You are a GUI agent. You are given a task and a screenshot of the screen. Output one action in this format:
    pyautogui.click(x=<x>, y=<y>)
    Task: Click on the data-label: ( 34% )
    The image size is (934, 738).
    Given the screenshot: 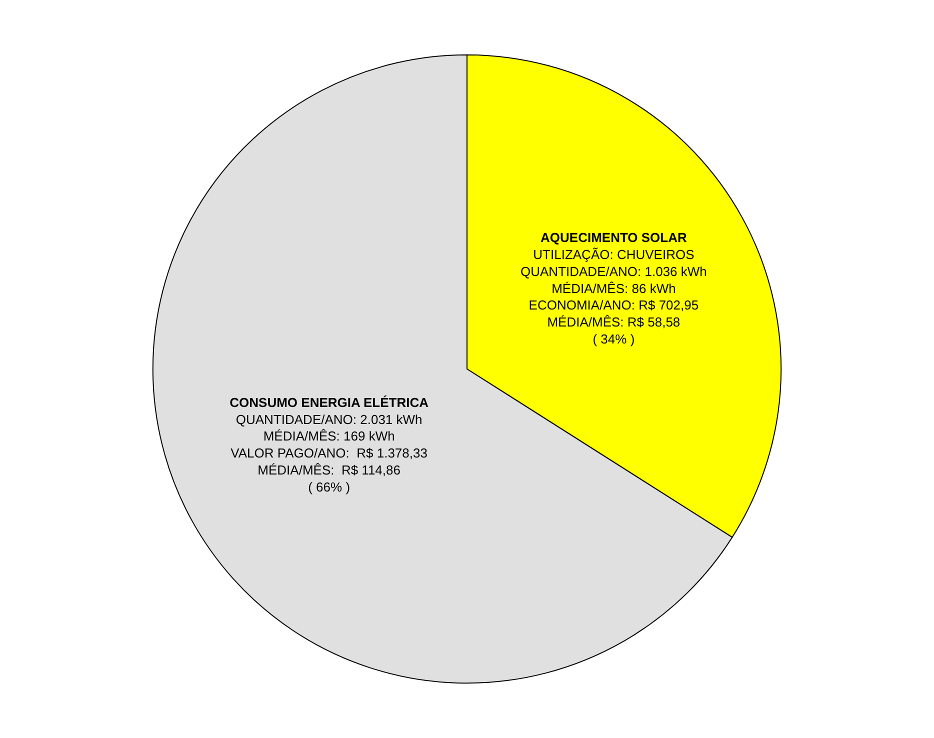 What is the action you would take?
    pyautogui.click(x=613, y=339)
    